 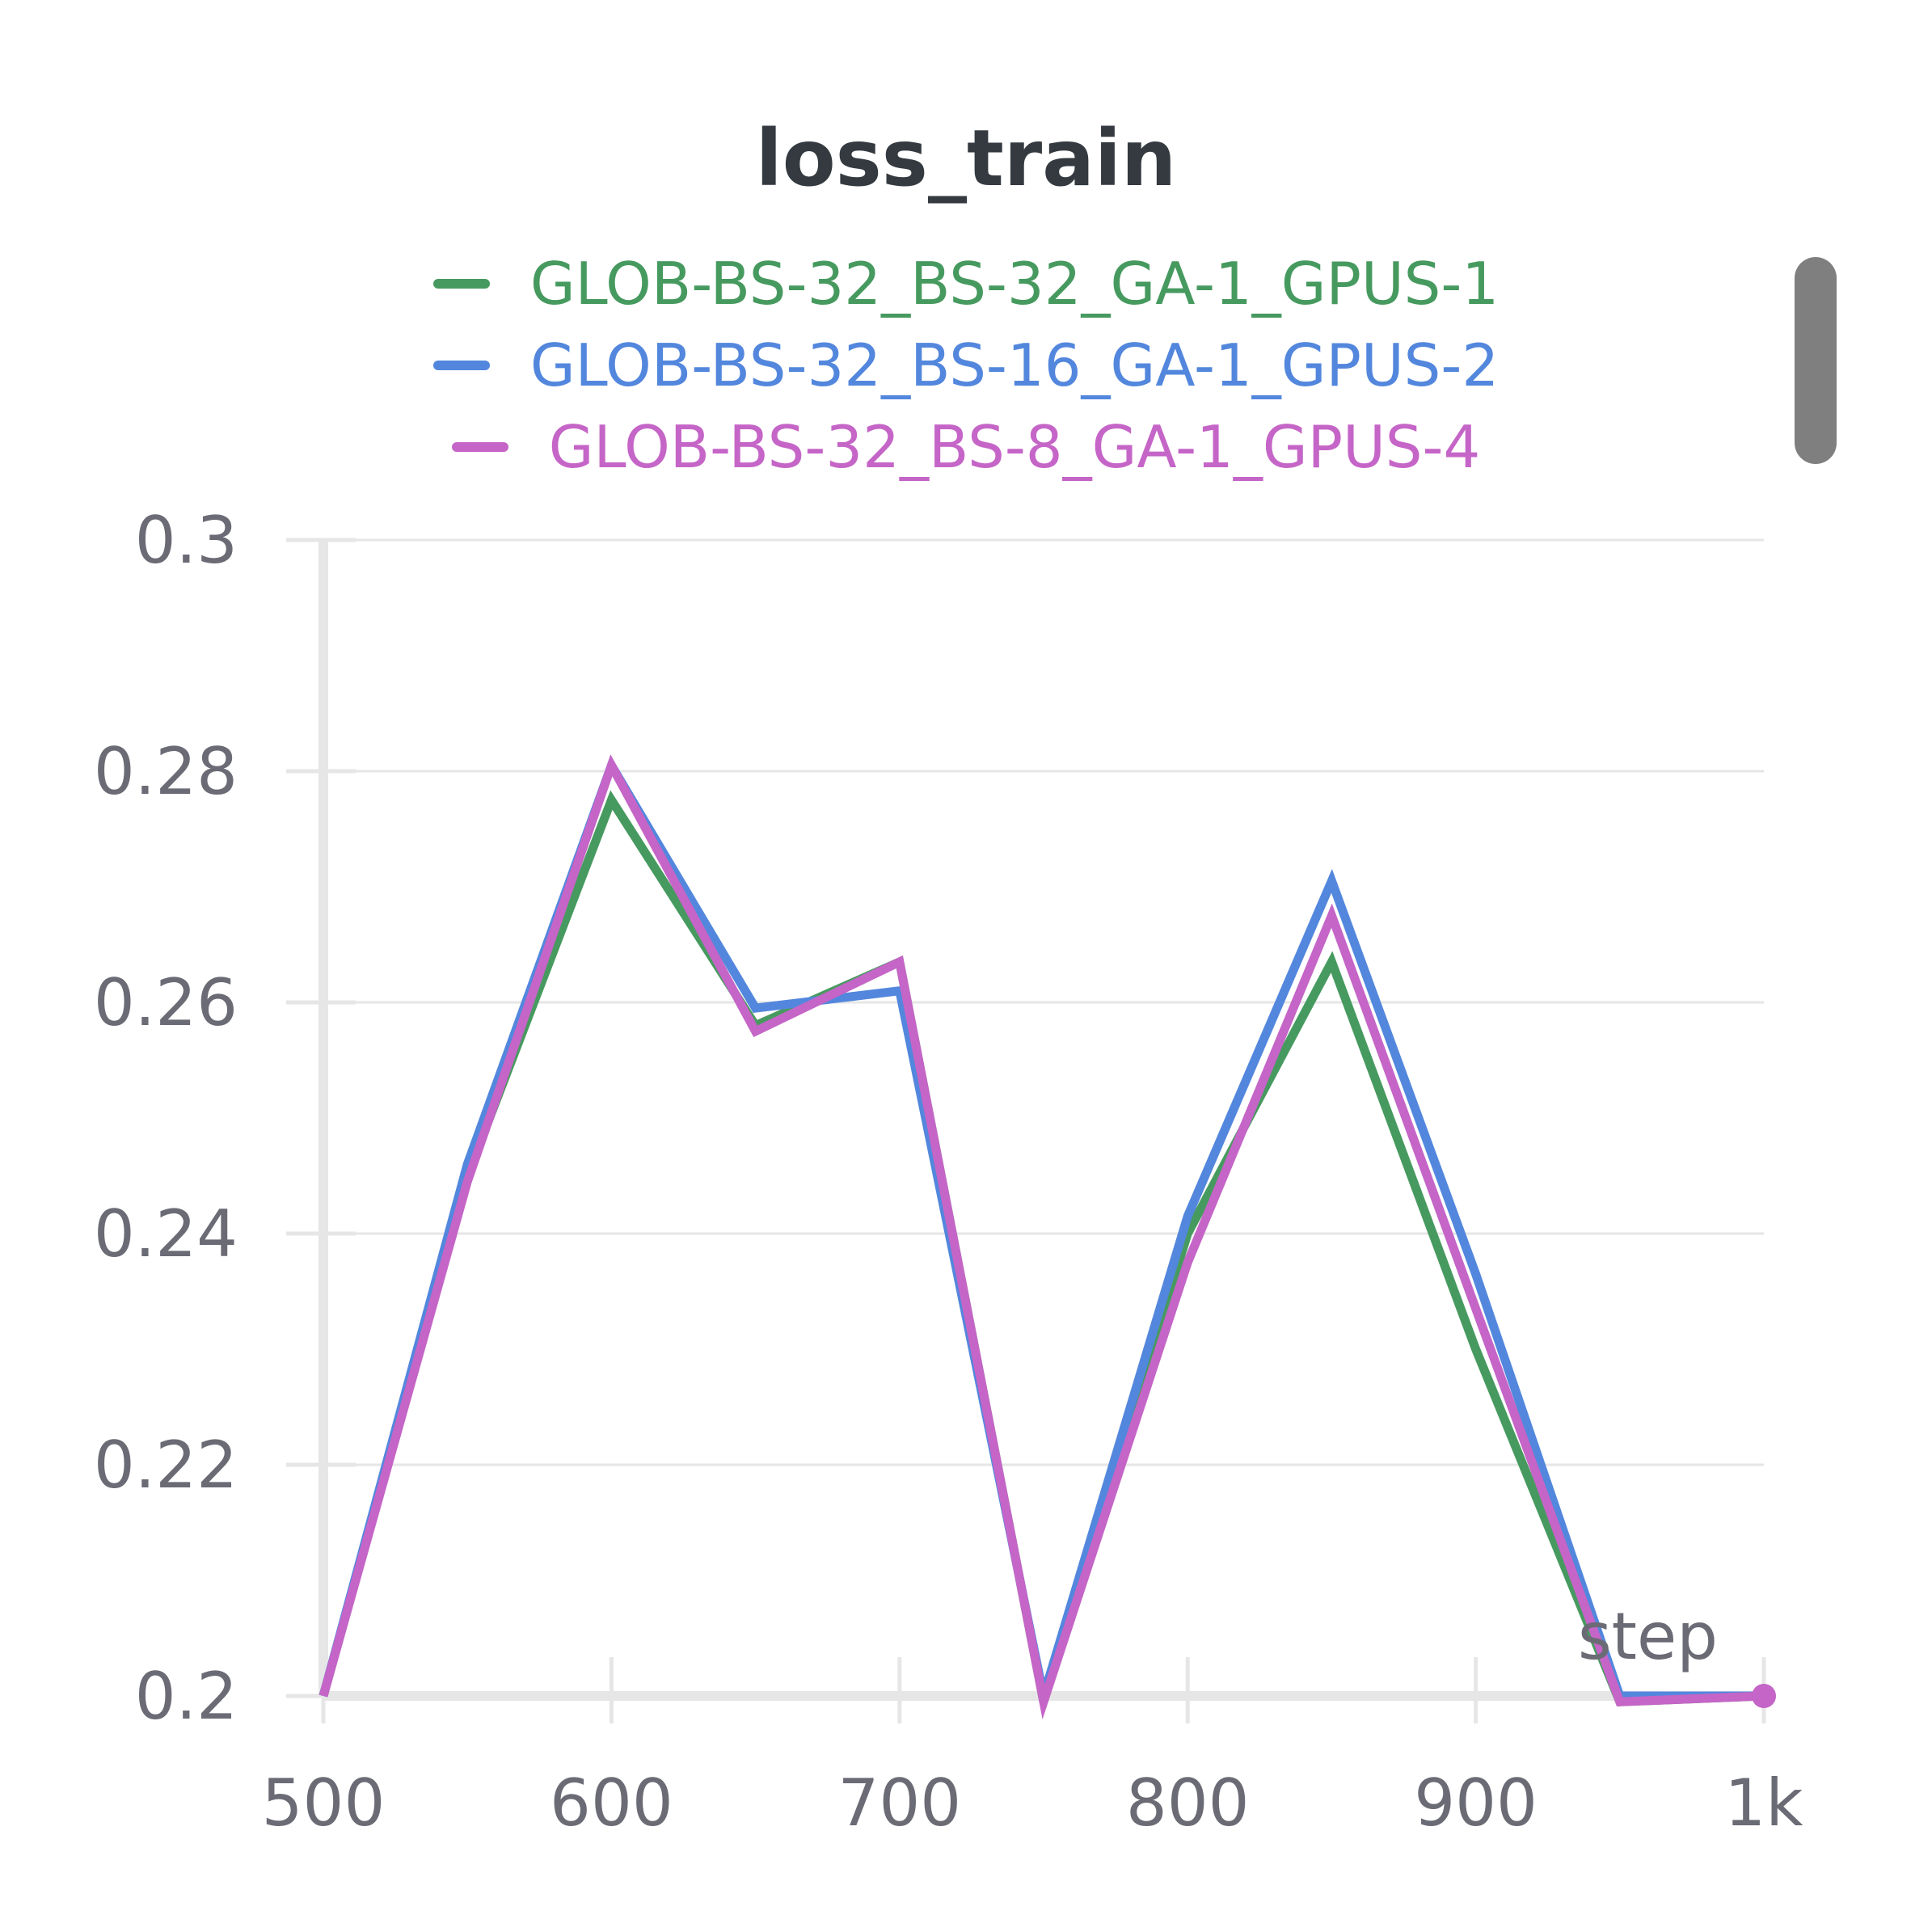 What do you see at coordinates (1014, 446) in the screenshot?
I see `legend-label-gpus-4: GLOB-BS-32_BS-8_GA-1_GPUS-4` at bounding box center [1014, 446].